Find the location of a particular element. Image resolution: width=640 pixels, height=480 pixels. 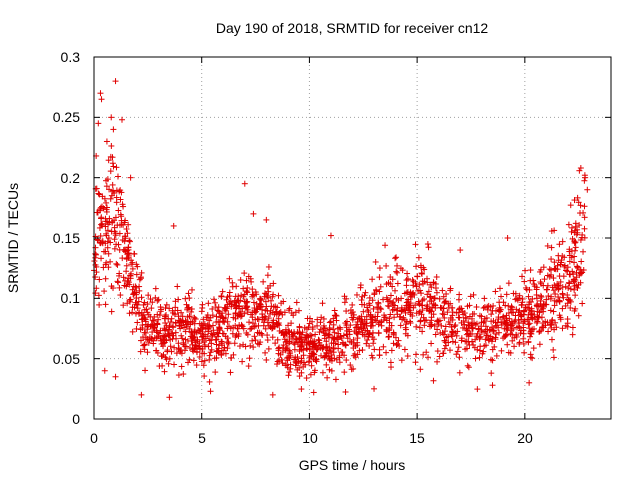

y-tick-label-0: 0 is located at coordinates (76, 419).